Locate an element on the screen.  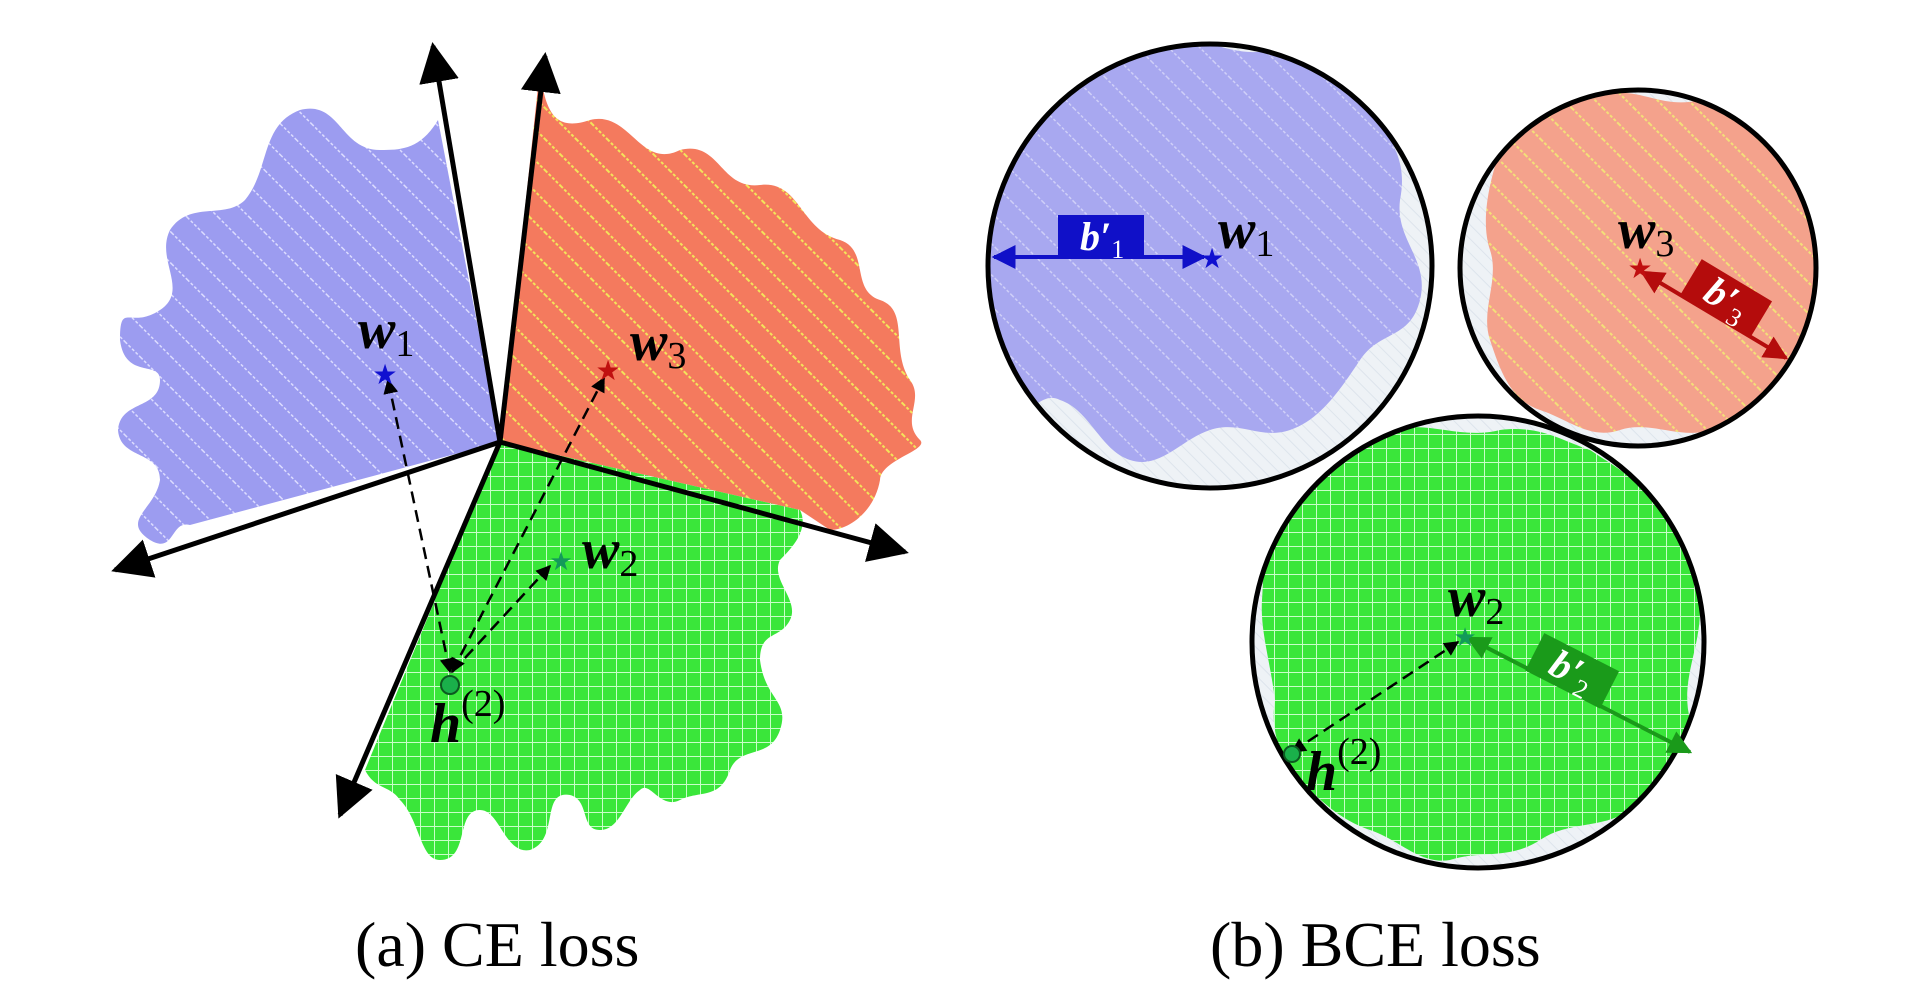
label-w3: w3 is located at coordinates (658, 344).